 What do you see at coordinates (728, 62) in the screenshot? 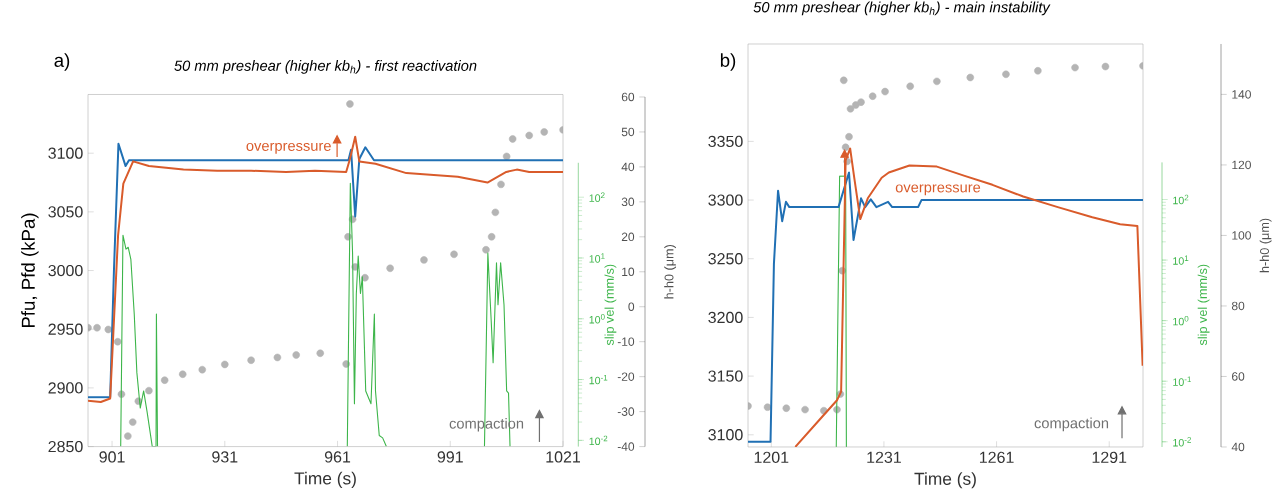
I see `text: b)` at bounding box center [728, 62].